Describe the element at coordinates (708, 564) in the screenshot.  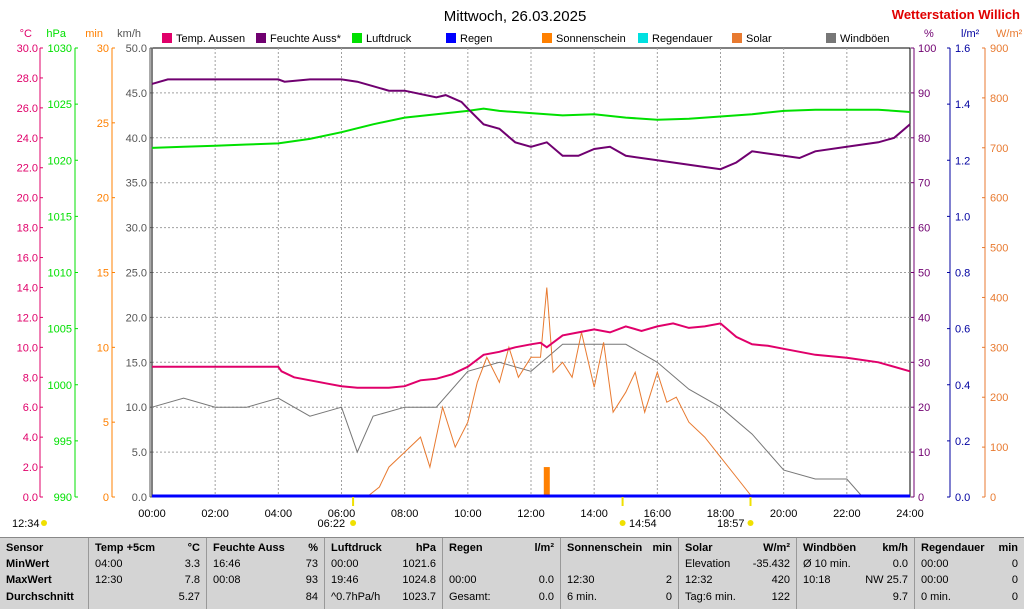
I see `summary-min-label: Elevation` at that location.